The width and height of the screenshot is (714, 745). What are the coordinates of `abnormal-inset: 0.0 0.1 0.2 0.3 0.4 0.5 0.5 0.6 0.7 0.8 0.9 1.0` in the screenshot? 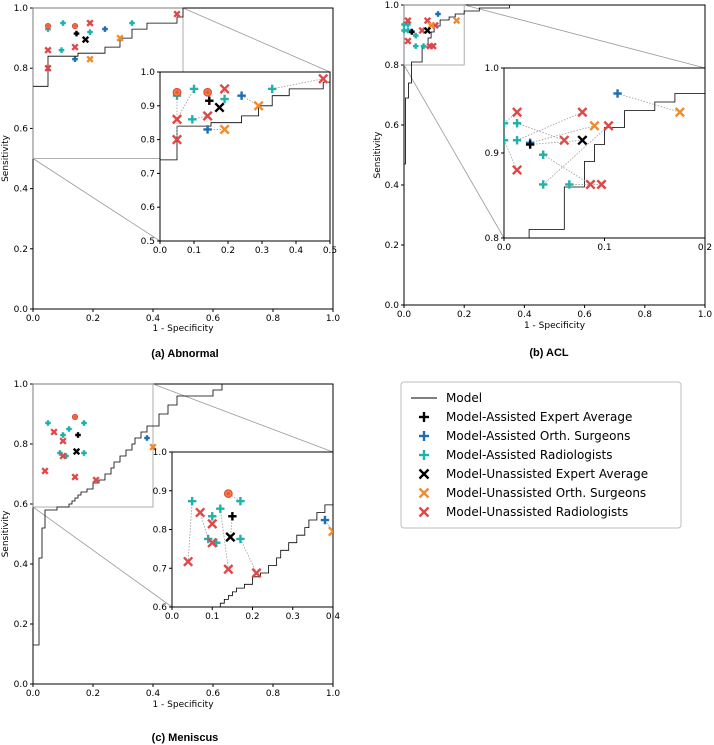 It's located at (239, 162).